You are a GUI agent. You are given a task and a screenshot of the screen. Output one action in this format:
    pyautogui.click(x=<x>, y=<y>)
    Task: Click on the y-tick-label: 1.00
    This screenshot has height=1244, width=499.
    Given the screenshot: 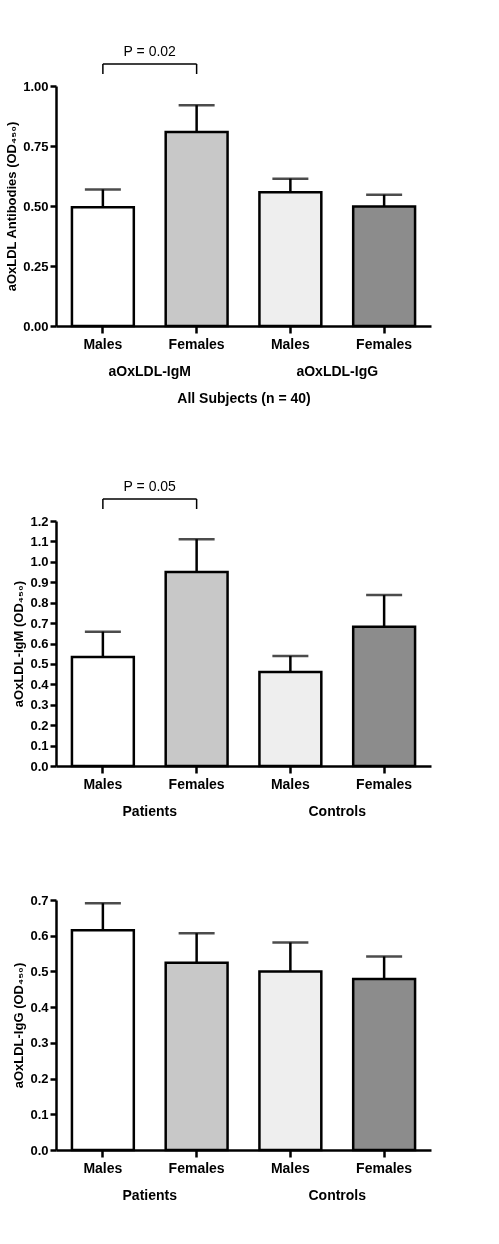 What is the action you would take?
    pyautogui.click(x=36, y=86)
    